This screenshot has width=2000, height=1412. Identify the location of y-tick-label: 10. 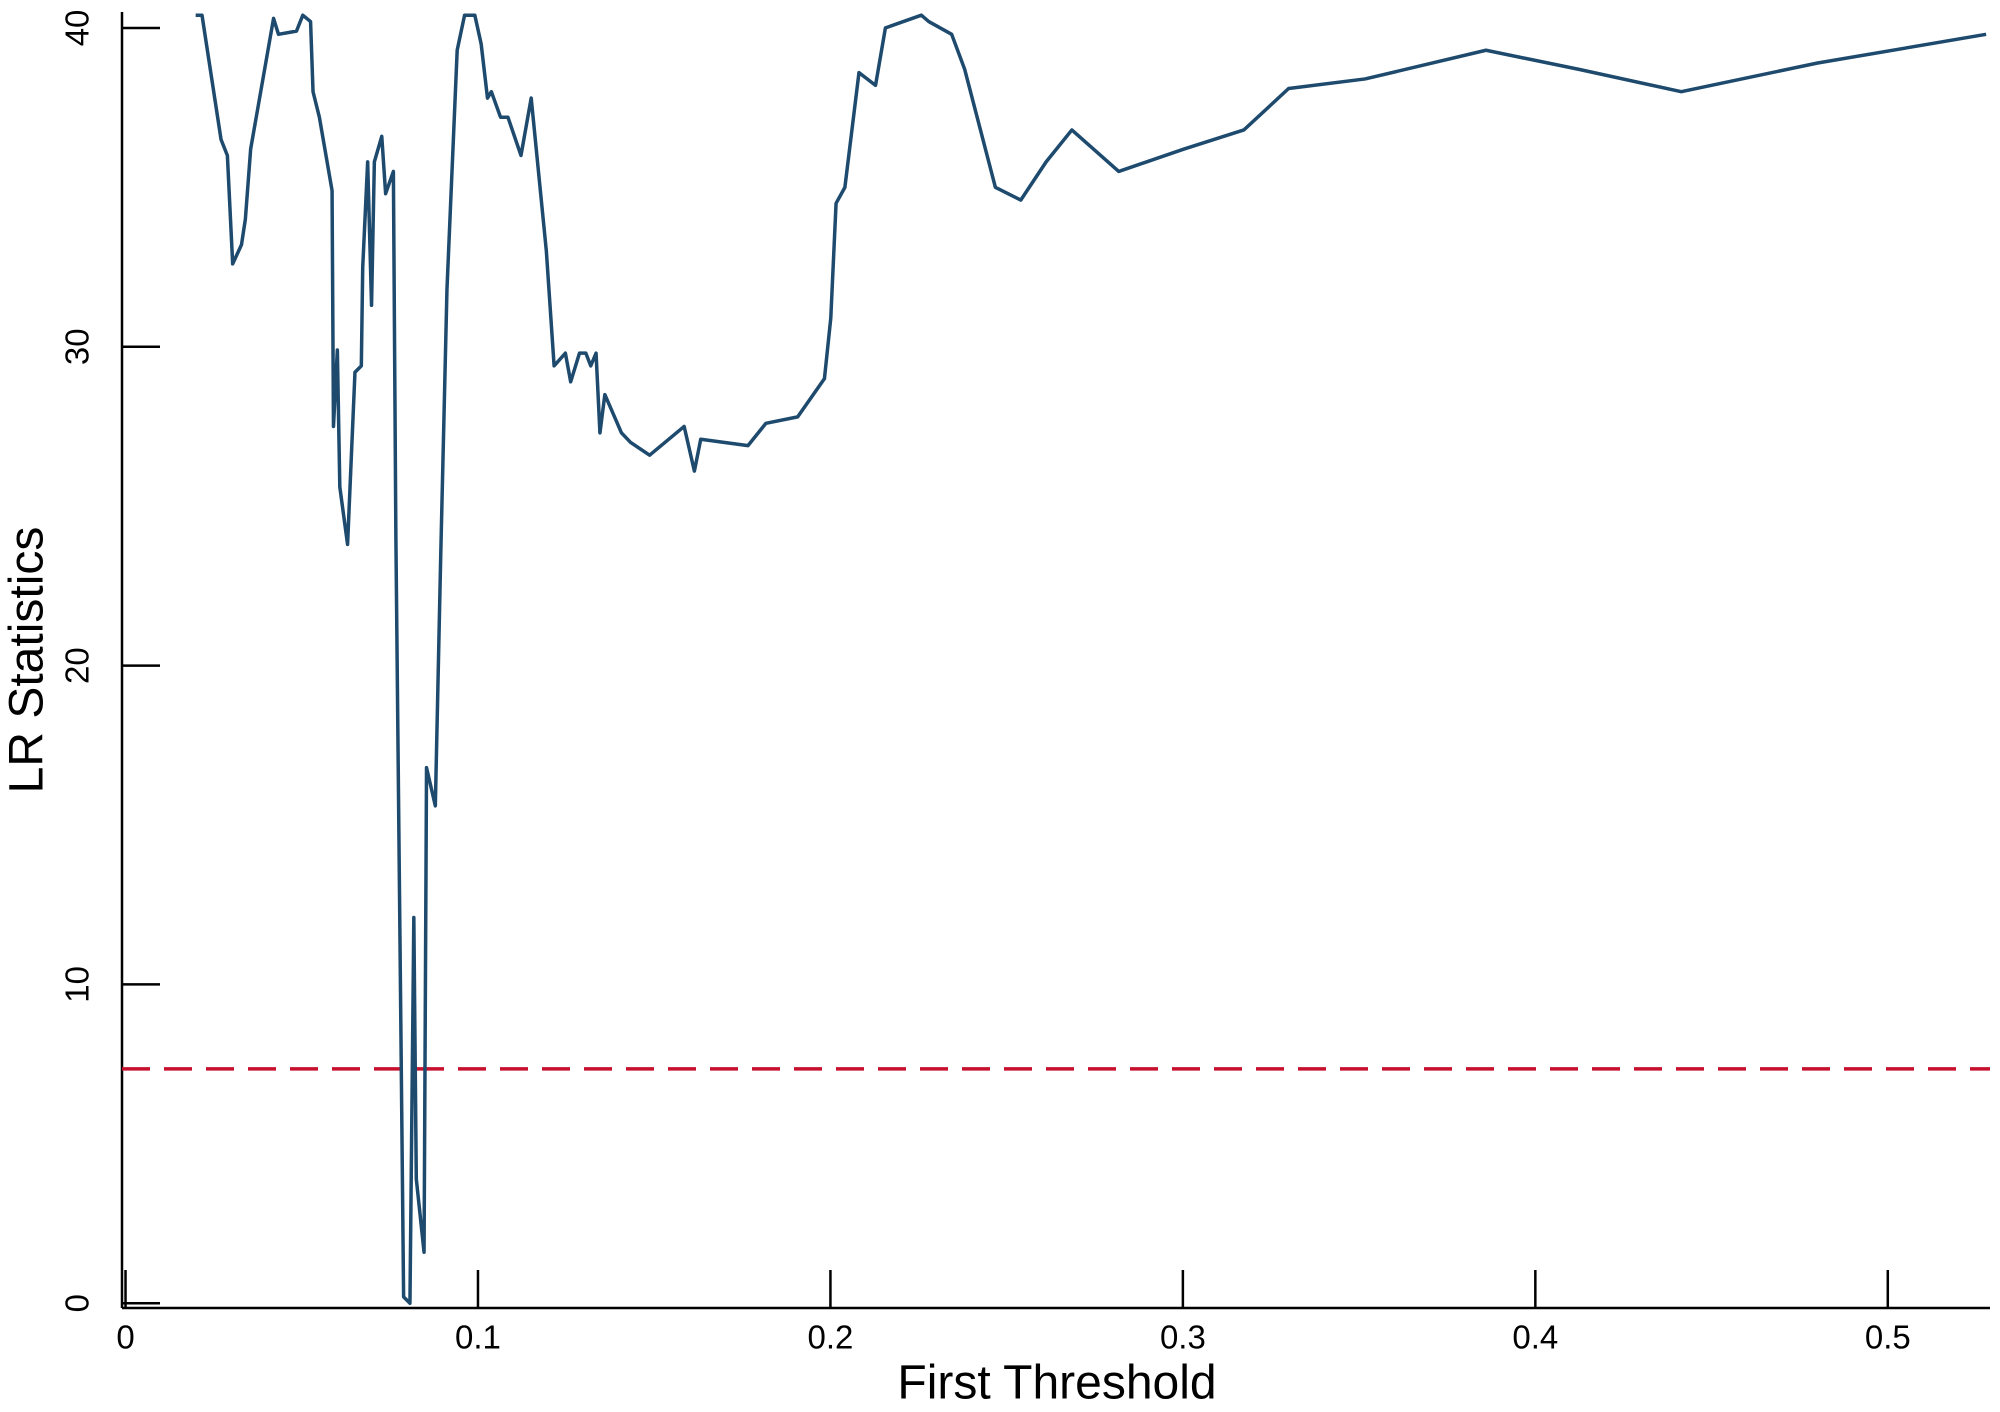
(77, 984).